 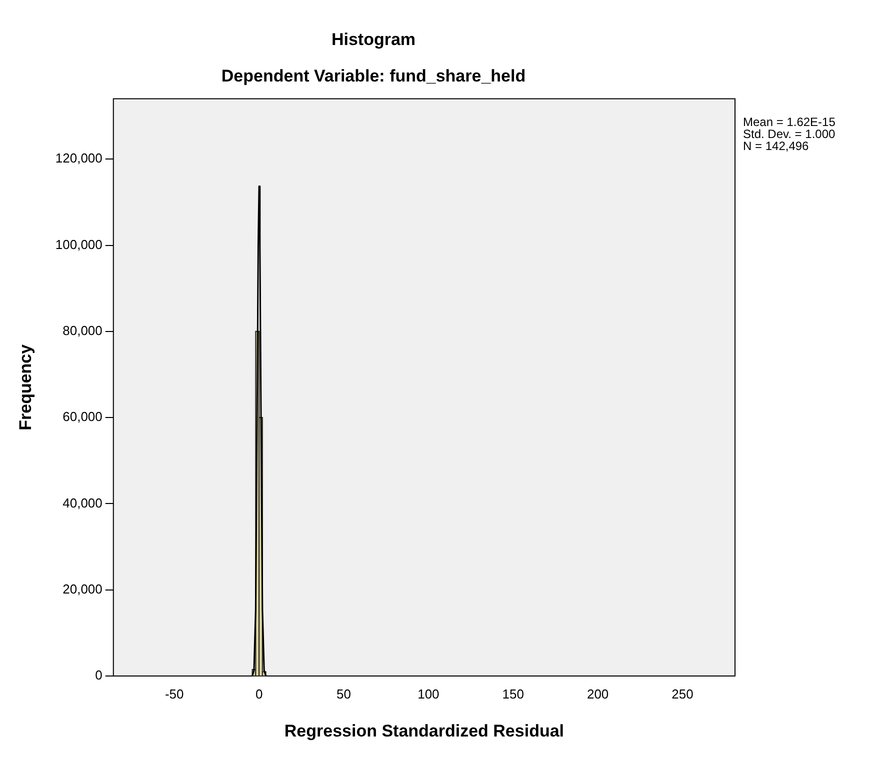 What do you see at coordinates (82, 416) in the screenshot?
I see `y-tick-label: 60,000` at bounding box center [82, 416].